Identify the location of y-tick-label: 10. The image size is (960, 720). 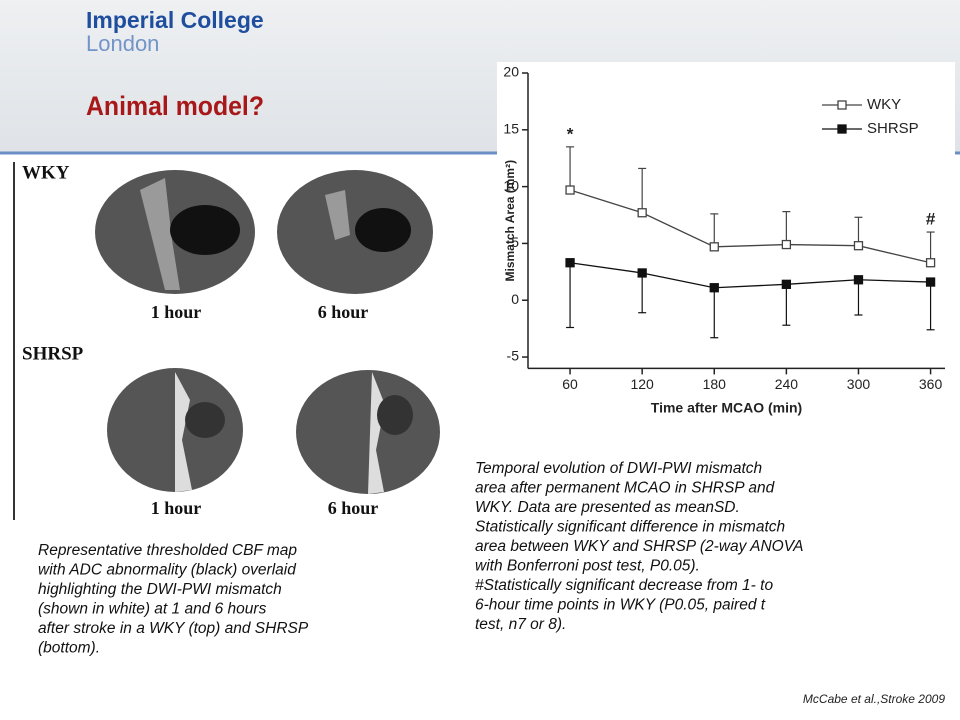
(511, 185).